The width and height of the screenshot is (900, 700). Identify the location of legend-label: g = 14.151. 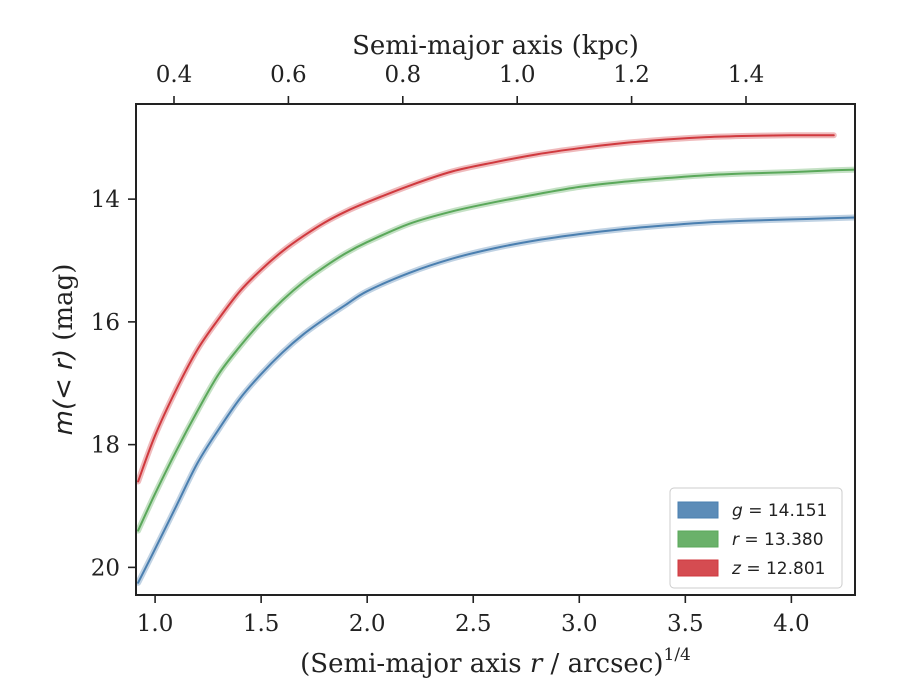
(779, 511).